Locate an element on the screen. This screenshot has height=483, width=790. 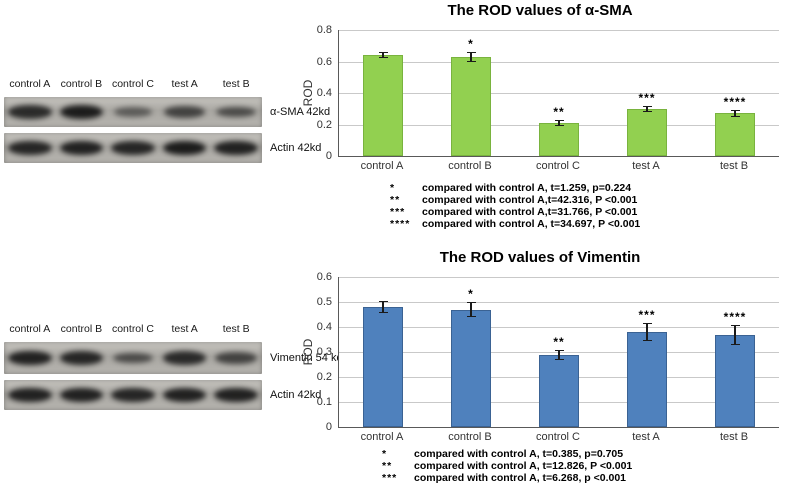
blot-strip-label: Vimentin 54 kd is located at coordinates (306, 358).